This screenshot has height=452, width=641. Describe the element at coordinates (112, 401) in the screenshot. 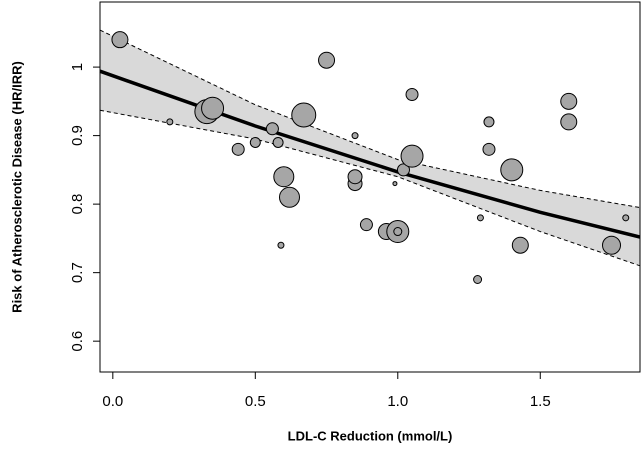

I see `x-tick-label: 0.0` at that location.